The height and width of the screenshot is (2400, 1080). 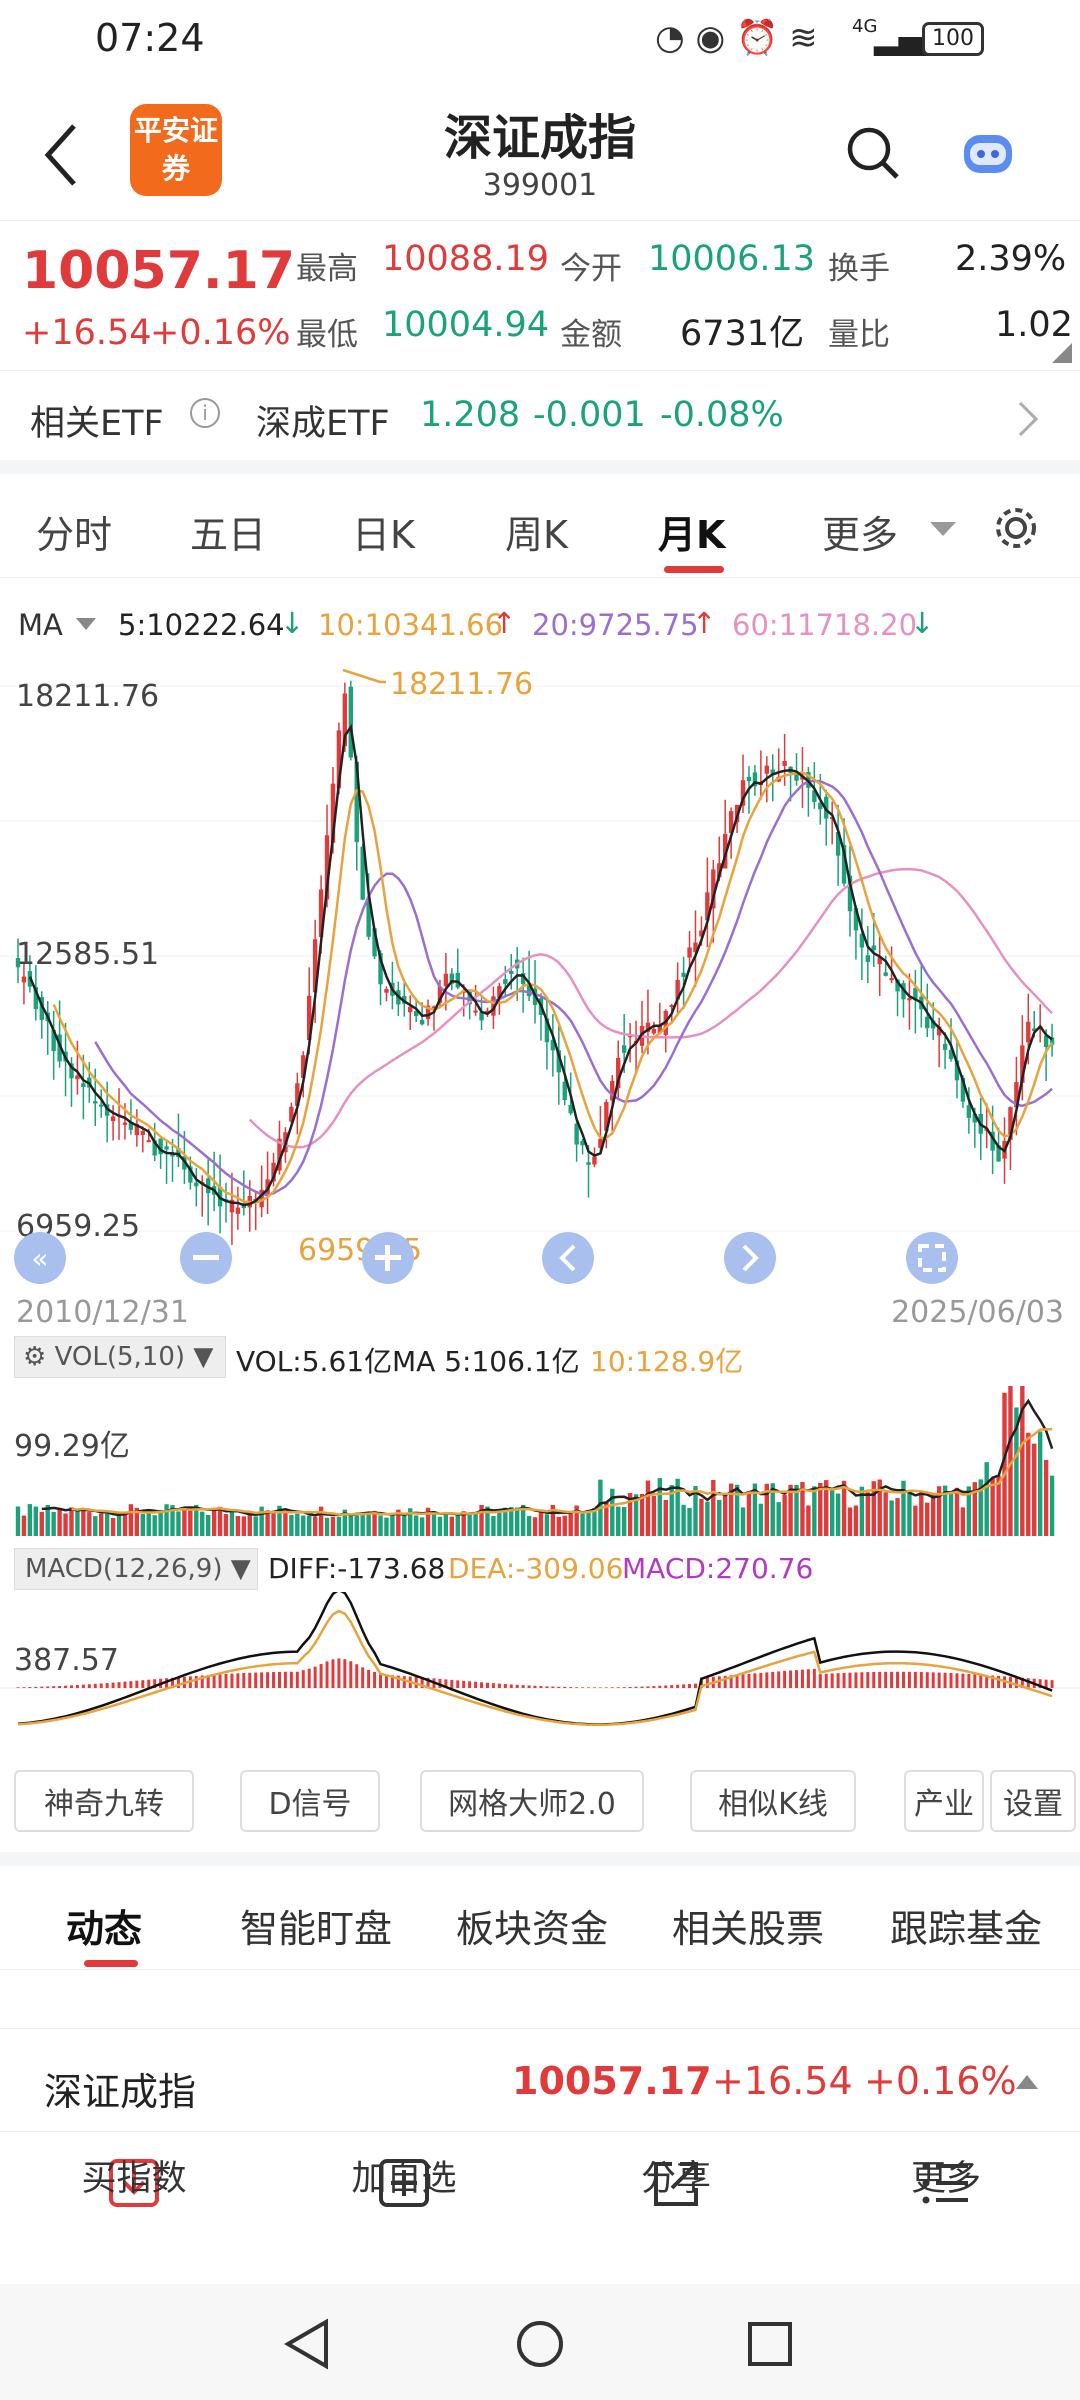 I want to click on add-watchlist-icon, so click(x=404, y=2183).